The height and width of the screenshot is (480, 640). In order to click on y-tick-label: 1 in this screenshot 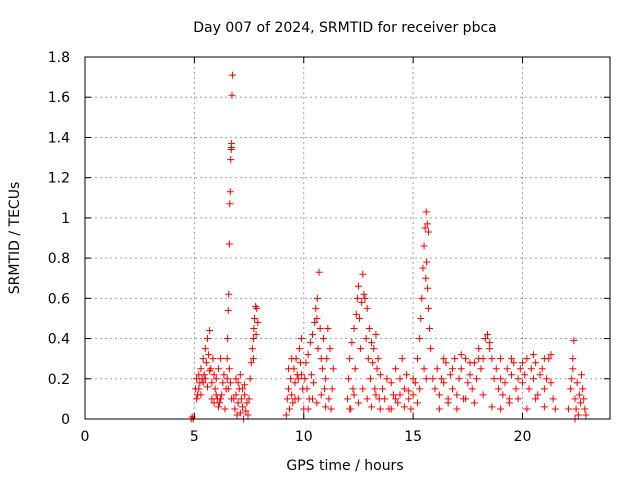, I will do `click(65, 219)`.